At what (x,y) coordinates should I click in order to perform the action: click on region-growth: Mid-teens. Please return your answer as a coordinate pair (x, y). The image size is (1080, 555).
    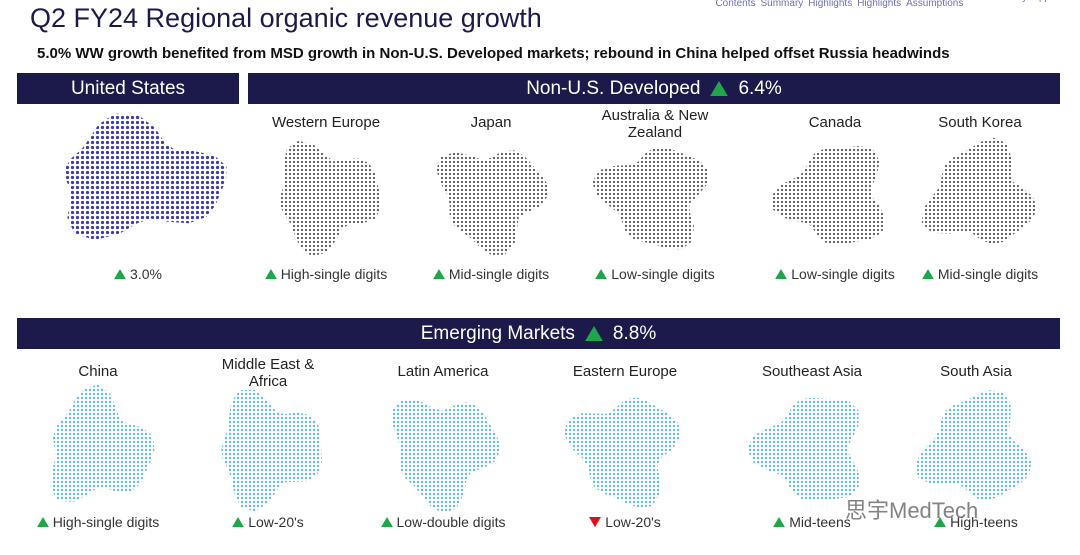
    Looking at the image, I should click on (812, 522).